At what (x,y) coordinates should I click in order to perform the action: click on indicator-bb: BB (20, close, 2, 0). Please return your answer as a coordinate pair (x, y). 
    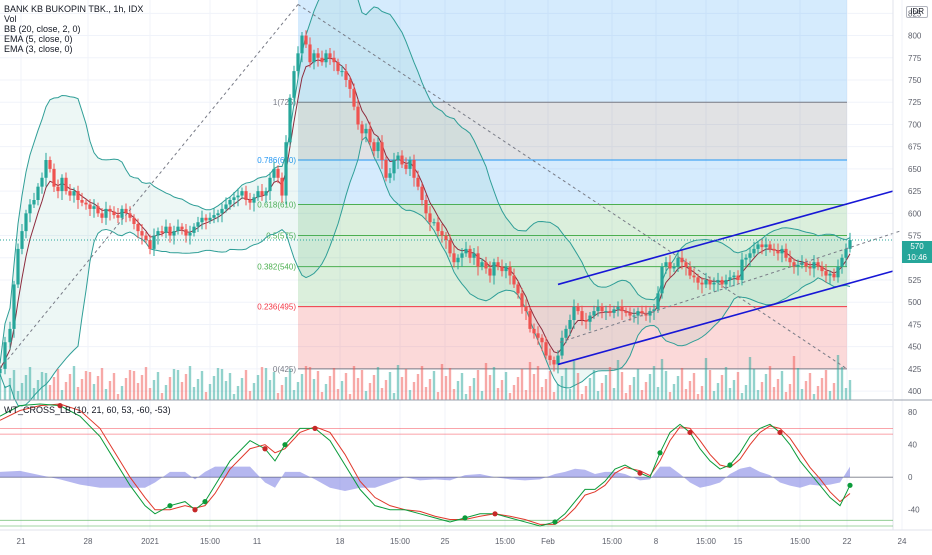
    Looking at the image, I should click on (42, 29).